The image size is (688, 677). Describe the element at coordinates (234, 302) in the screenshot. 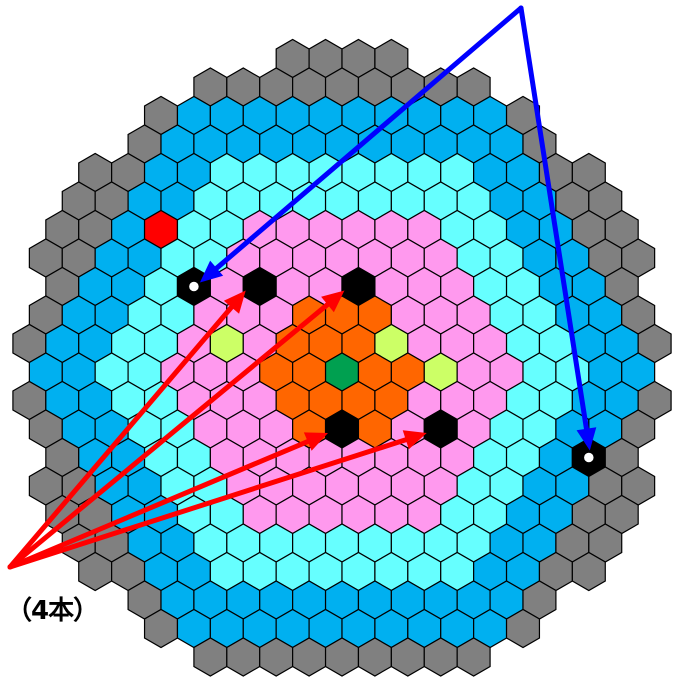

I see `red-arrow-1-head` at that location.